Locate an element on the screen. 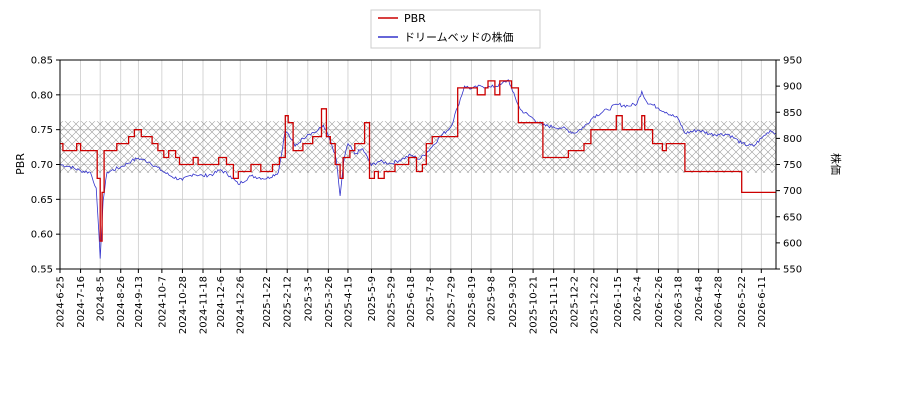  y2-tick-label: 950 is located at coordinates (792, 61).